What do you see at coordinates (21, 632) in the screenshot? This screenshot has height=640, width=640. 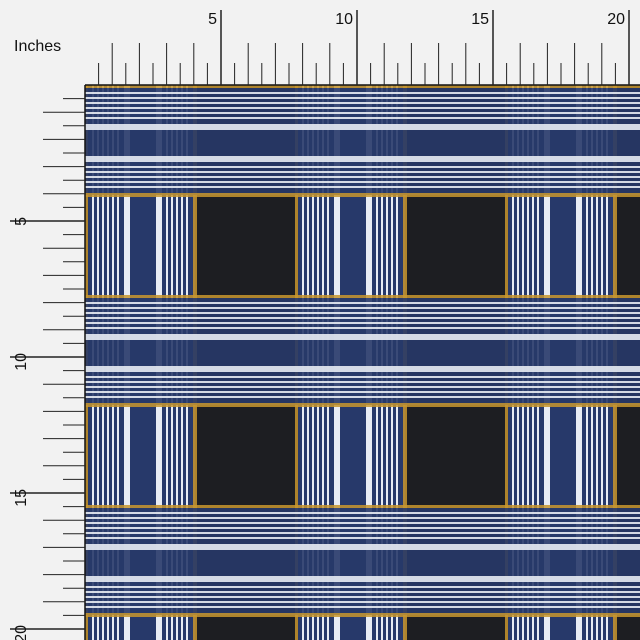 I see `left-ruler-label: 20` at bounding box center [21, 632].